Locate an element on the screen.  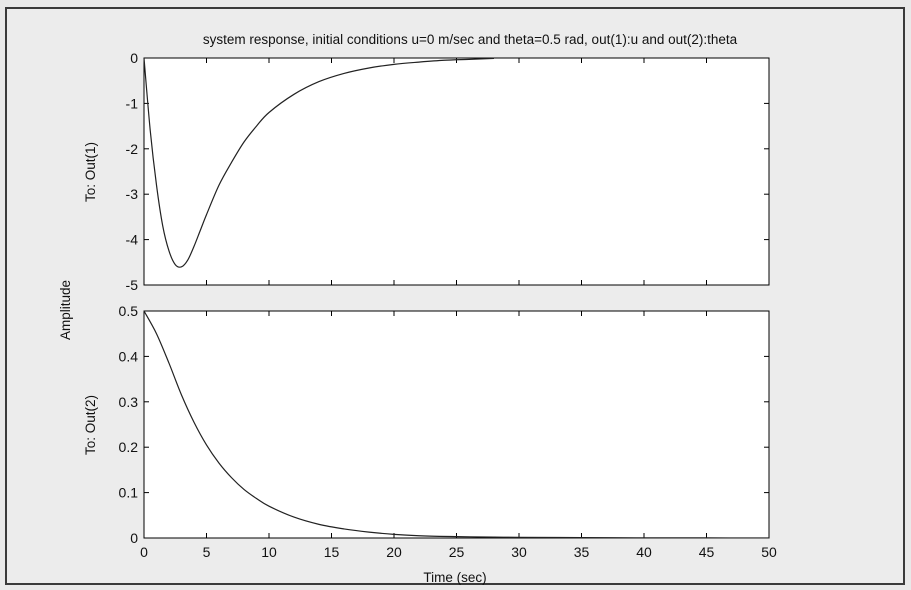
y-axis-label: Amplitude is located at coordinates (65, 310).